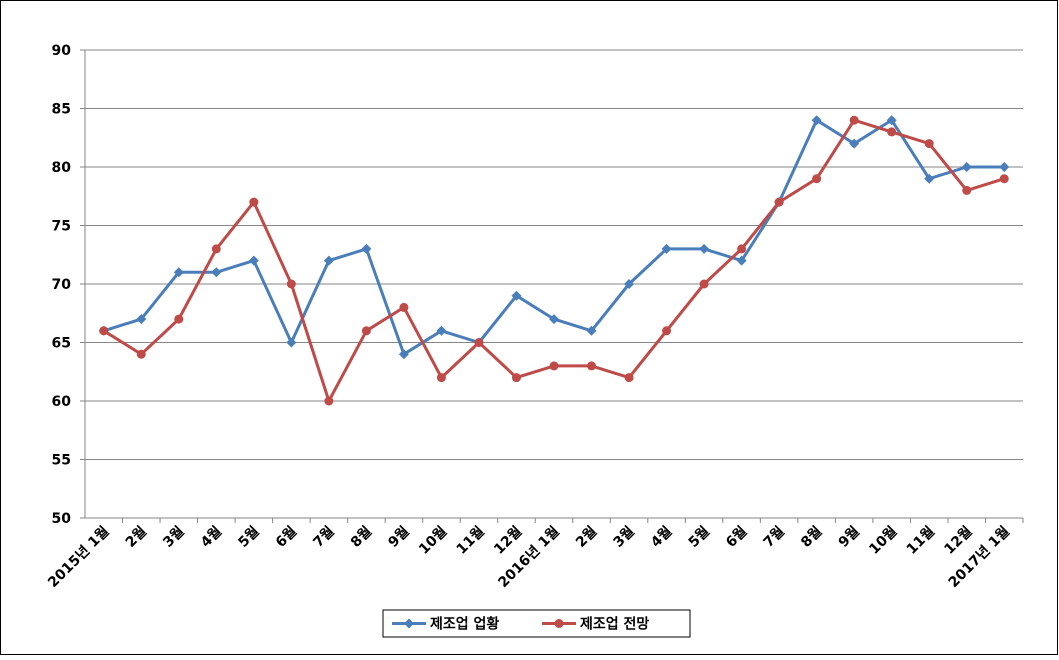  Describe the element at coordinates (61, 461) in the screenshot. I see `y-tick-label: 55` at that location.